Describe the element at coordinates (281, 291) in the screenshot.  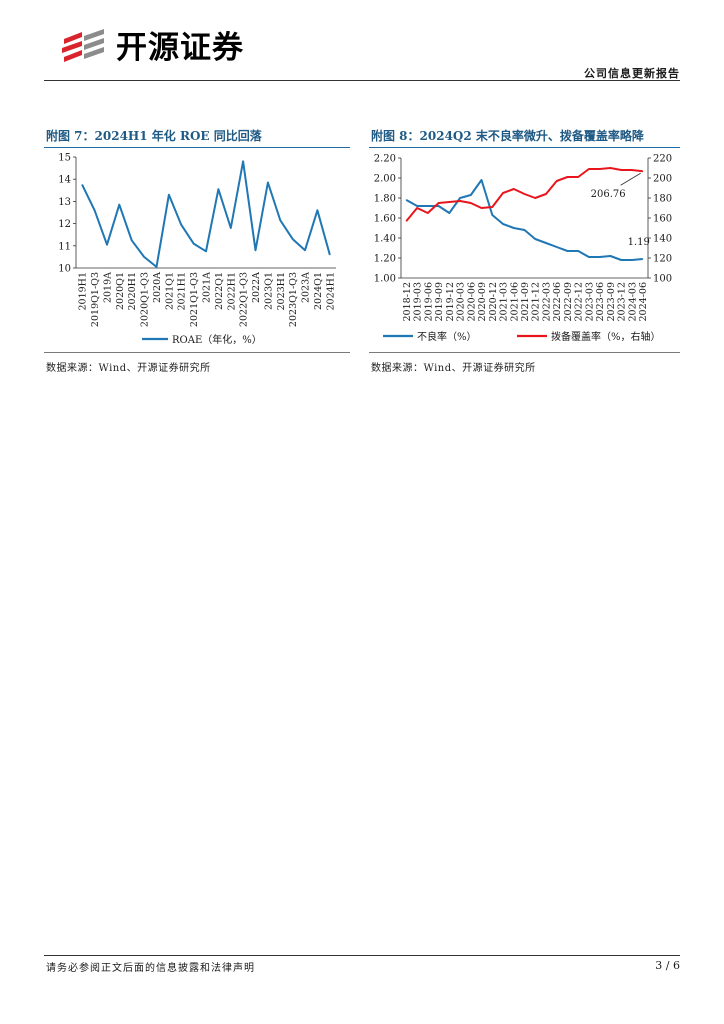
I see `x-tick-label: 2023H1` at that location.